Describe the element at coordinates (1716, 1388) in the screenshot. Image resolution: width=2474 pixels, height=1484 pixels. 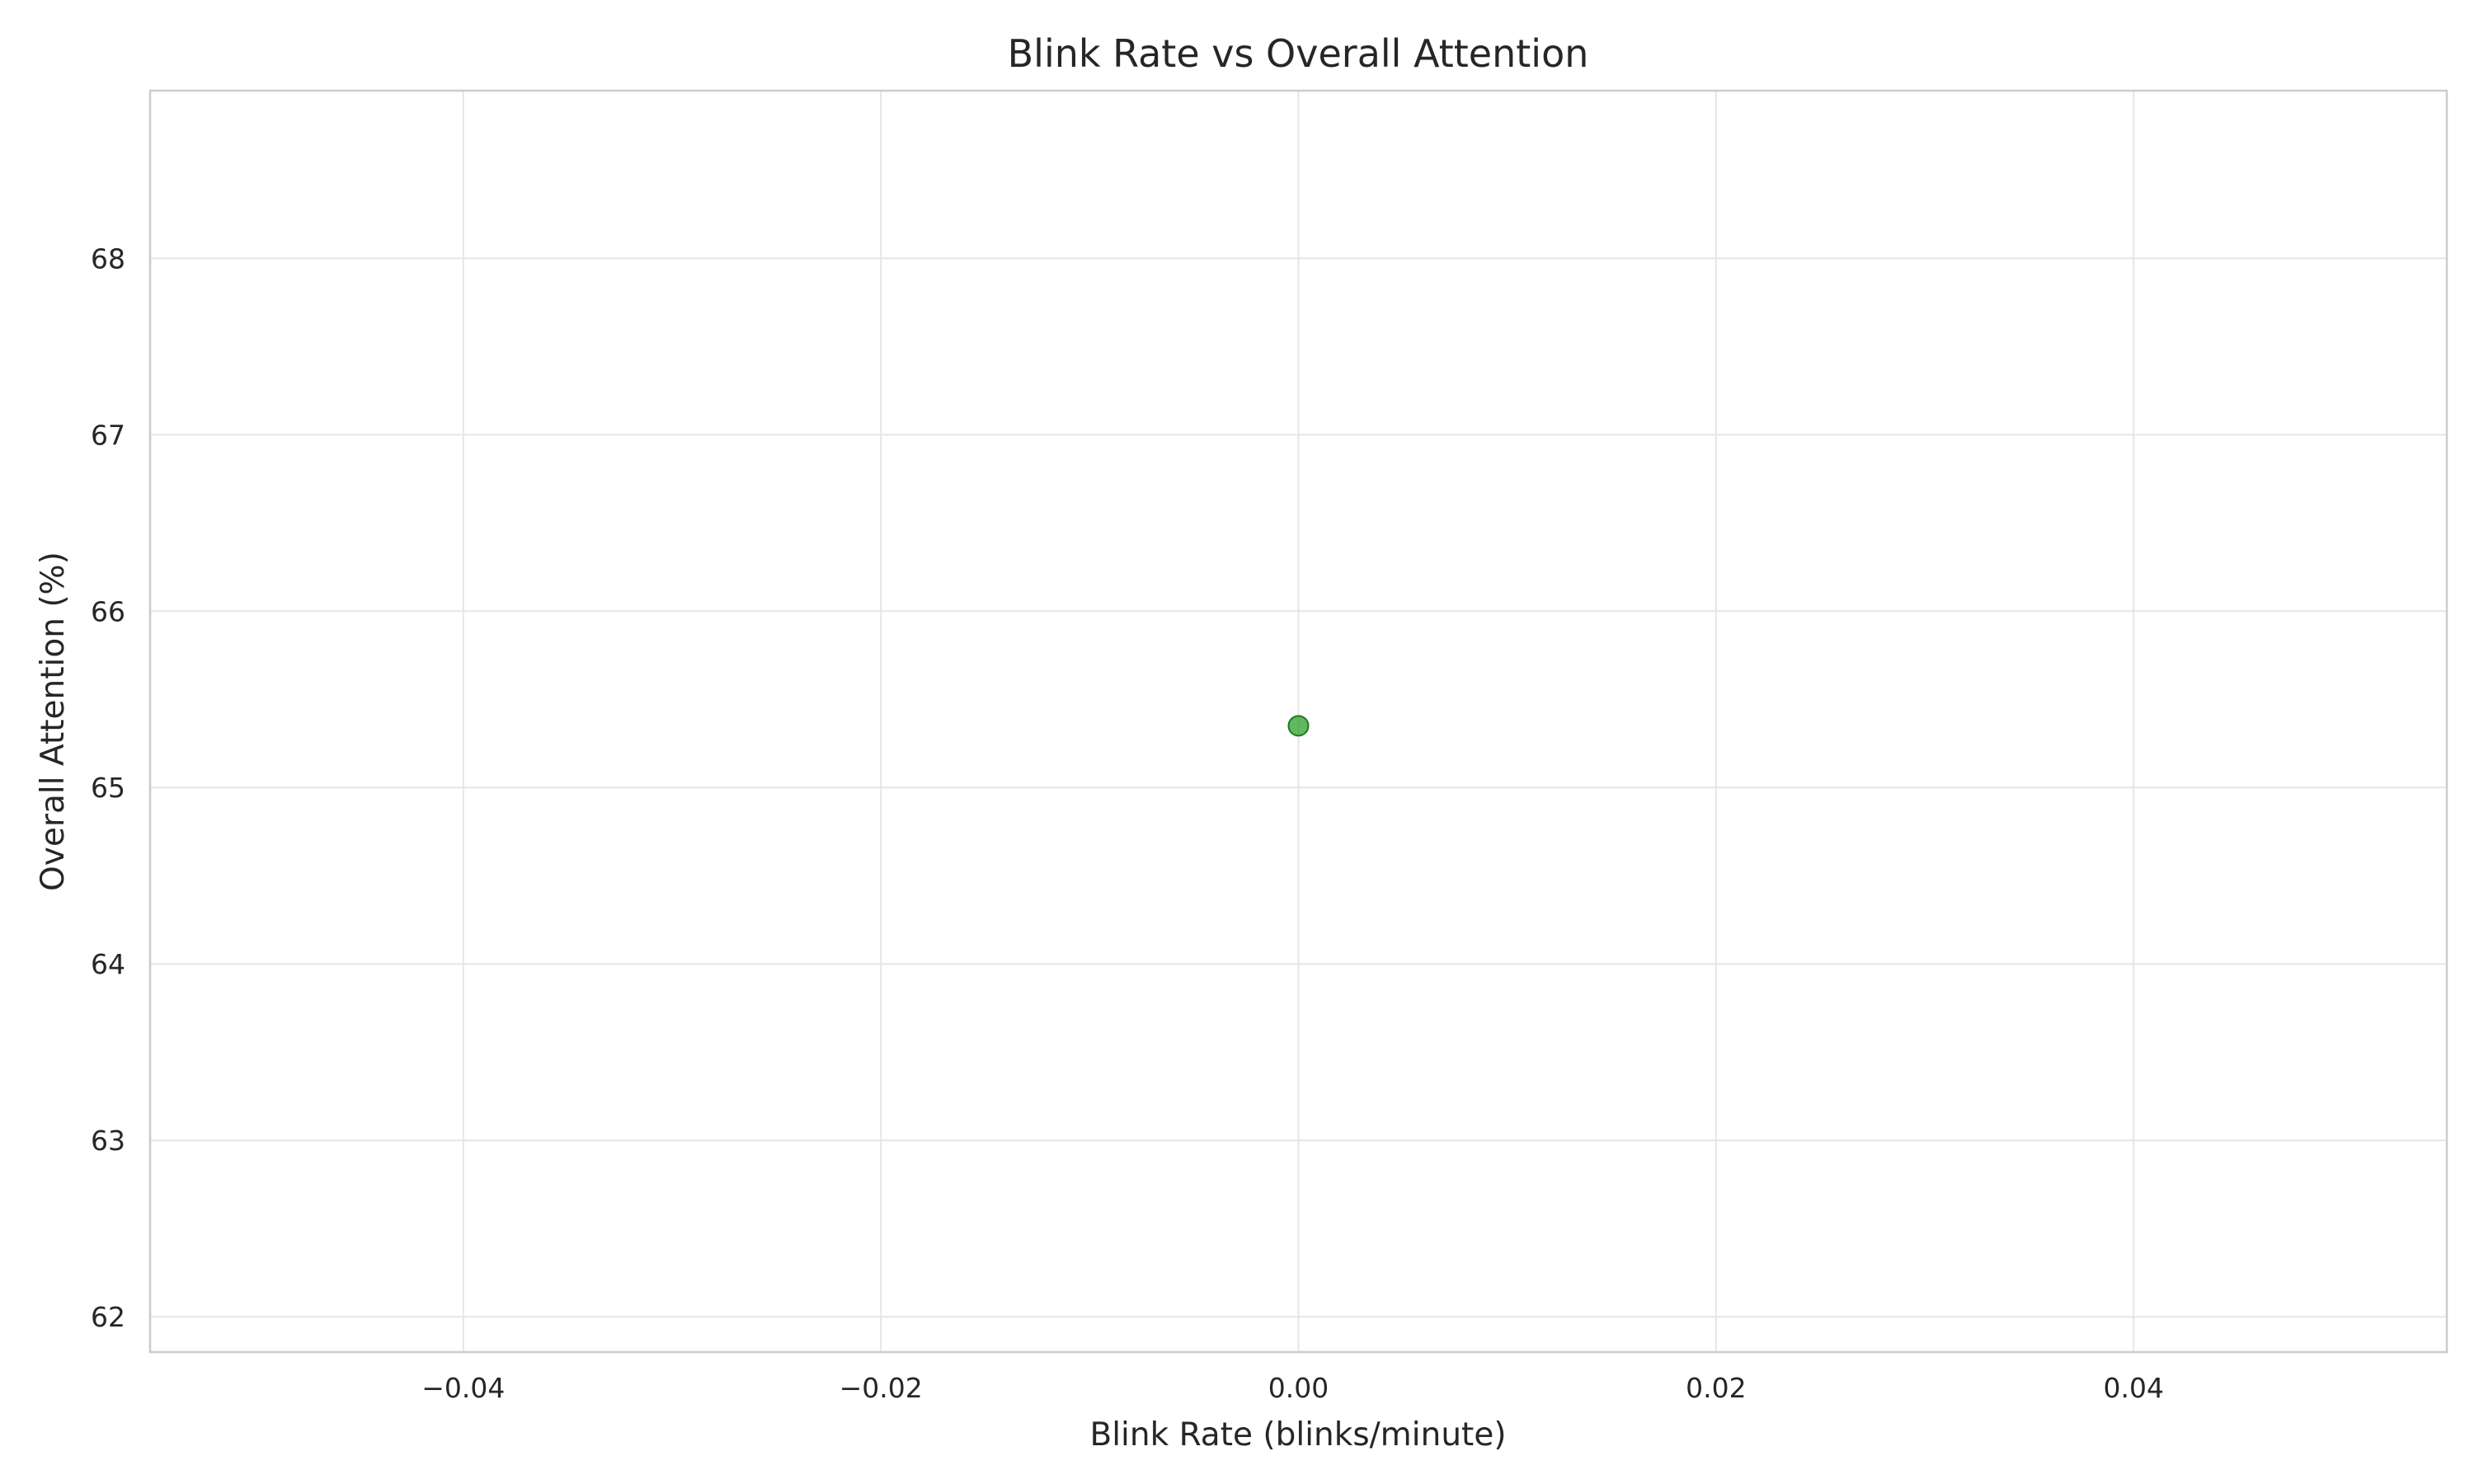
I see `x-tick-label: 0.02` at that location.